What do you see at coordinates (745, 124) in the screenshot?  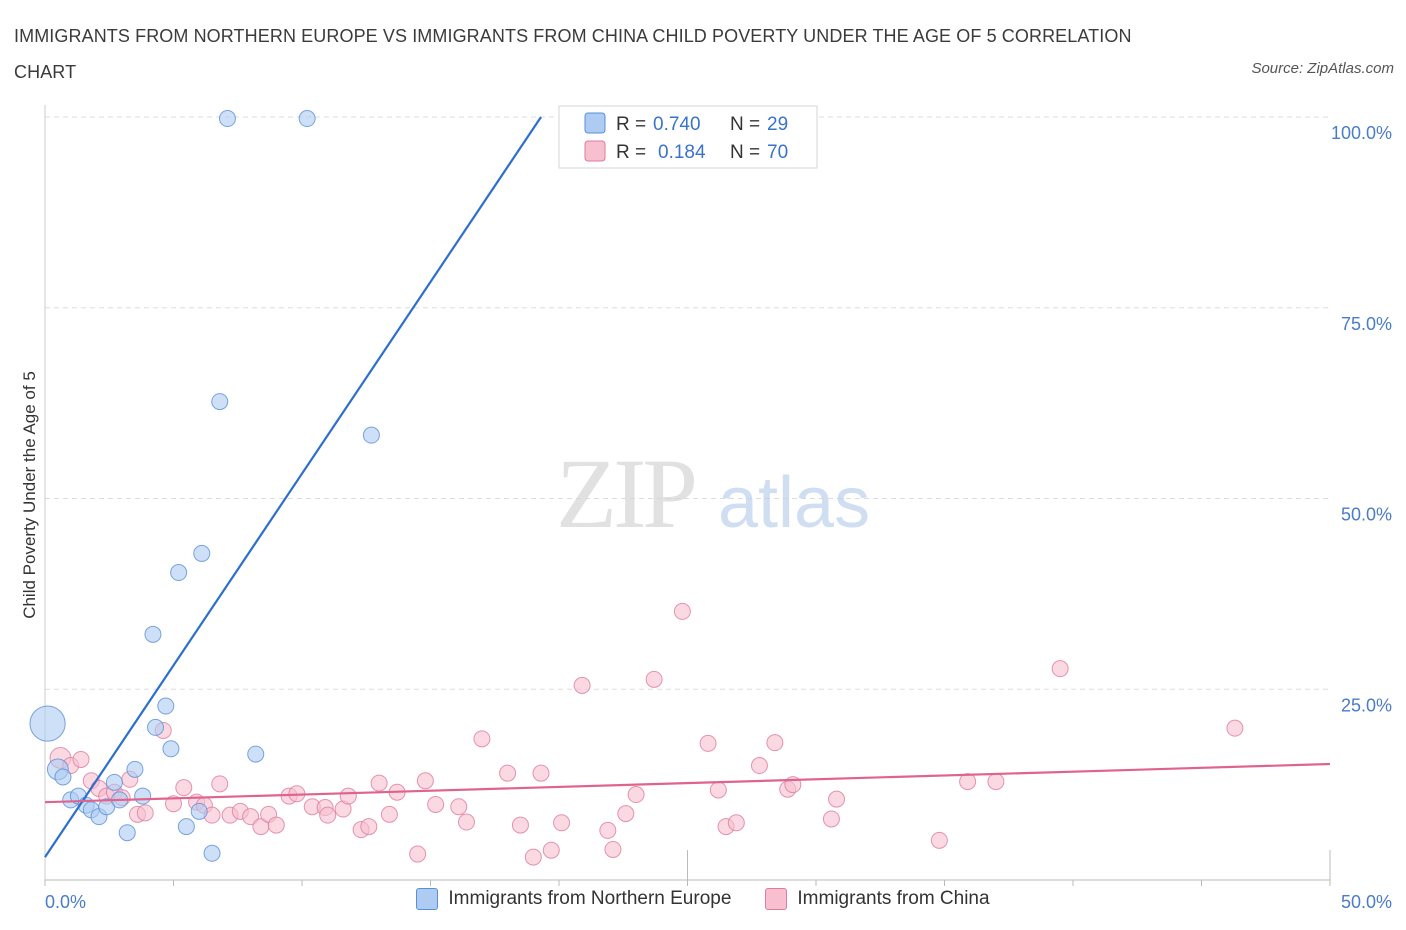 I see `legend-n-label-1: N =` at bounding box center [745, 124].